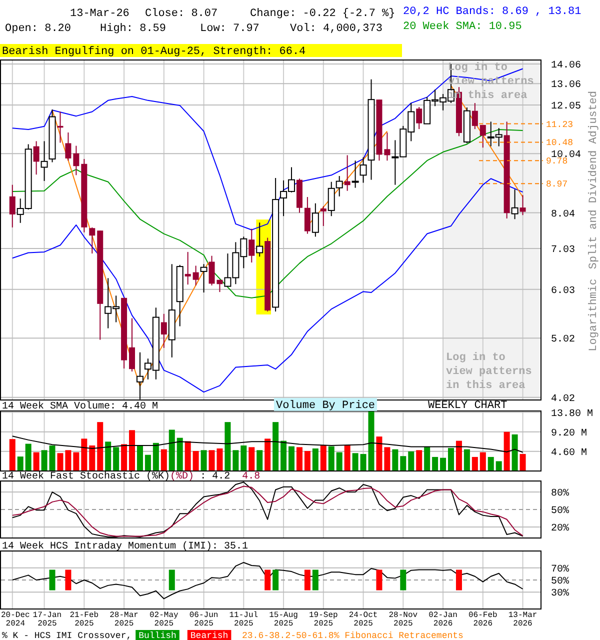 The width and height of the screenshot is (600, 640). I want to click on y-tick-label: 8.04, so click(563, 214).